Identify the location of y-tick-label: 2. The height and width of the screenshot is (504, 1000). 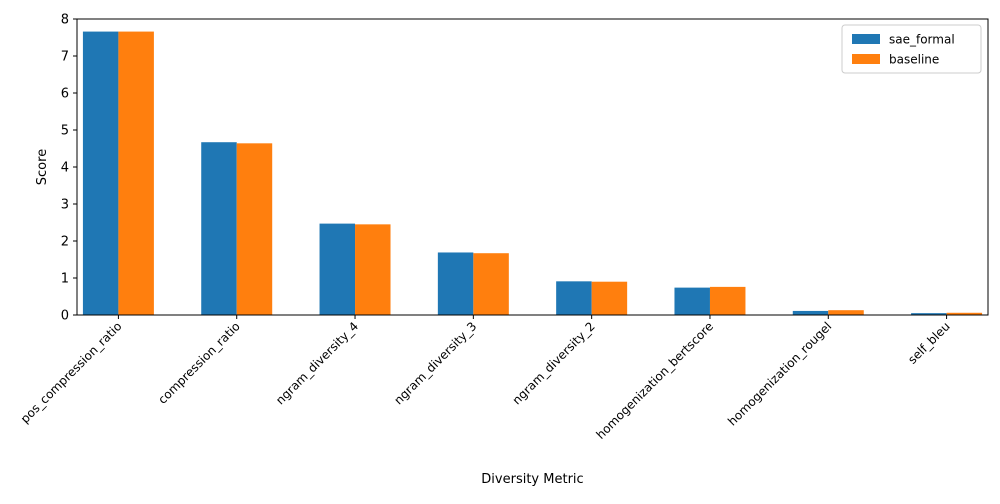
(65, 242).